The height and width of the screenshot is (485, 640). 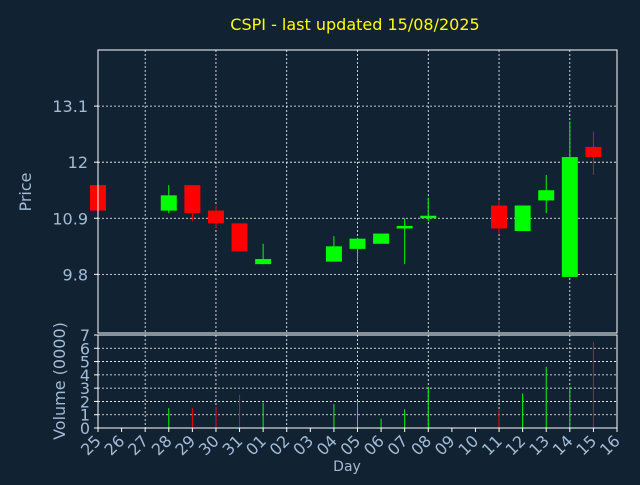 I want to click on price-axis-label: Price, so click(x=25, y=191).